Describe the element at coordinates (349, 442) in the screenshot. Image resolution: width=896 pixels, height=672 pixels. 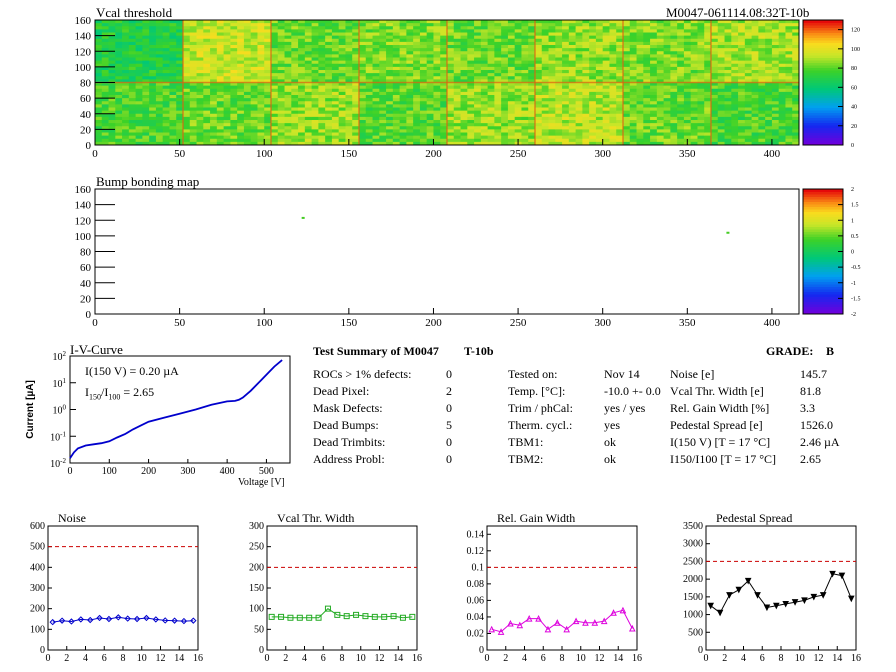
I see `defect-label: Dead Trimbits:` at that location.